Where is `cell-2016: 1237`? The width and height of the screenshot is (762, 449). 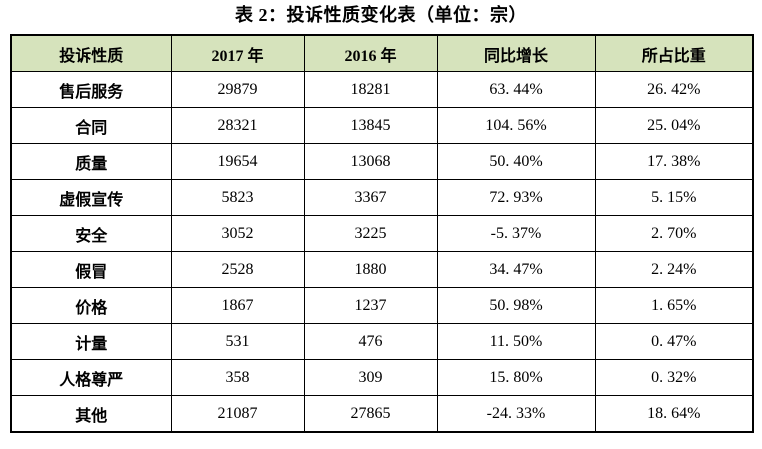 cell-2016: 1237 is located at coordinates (370, 305).